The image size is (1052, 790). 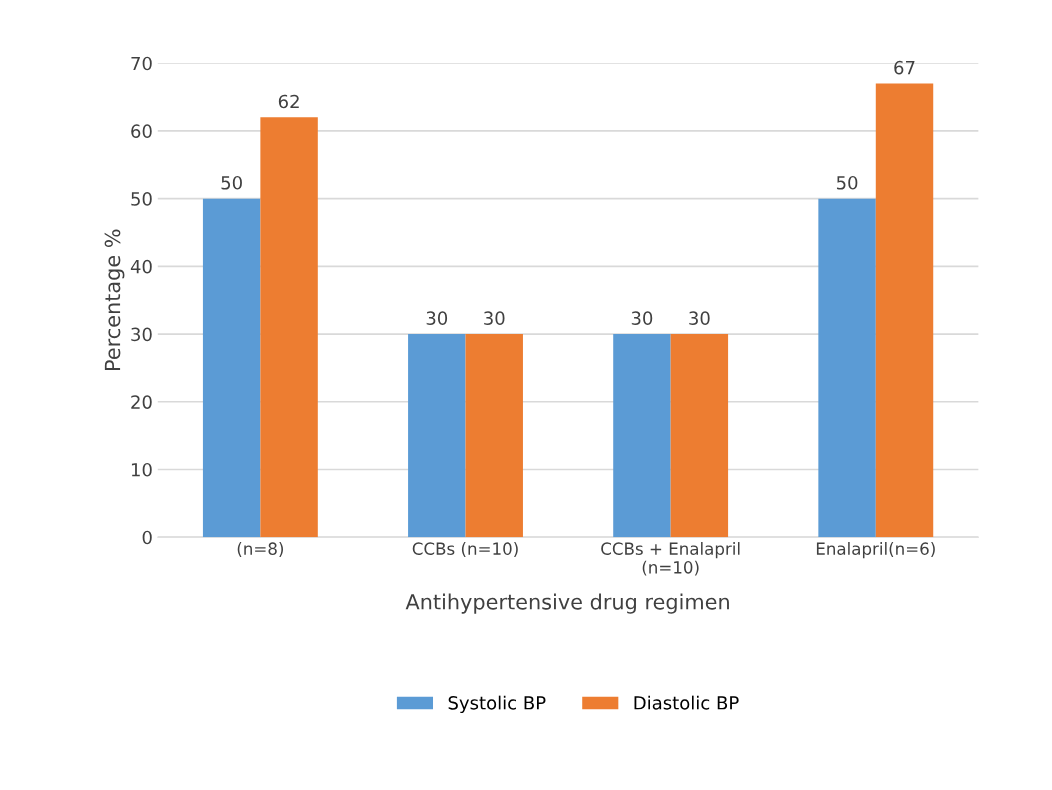 I want to click on y-tick-label: 40, so click(x=141, y=266).